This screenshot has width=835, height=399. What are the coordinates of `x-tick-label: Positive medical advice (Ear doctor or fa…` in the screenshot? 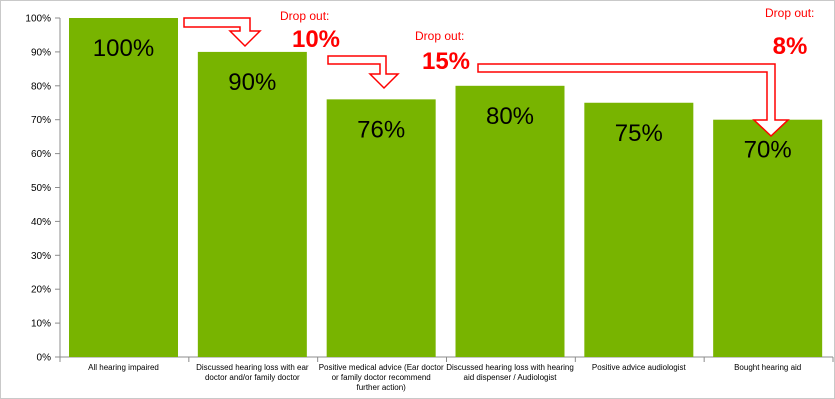 It's located at (381, 377).